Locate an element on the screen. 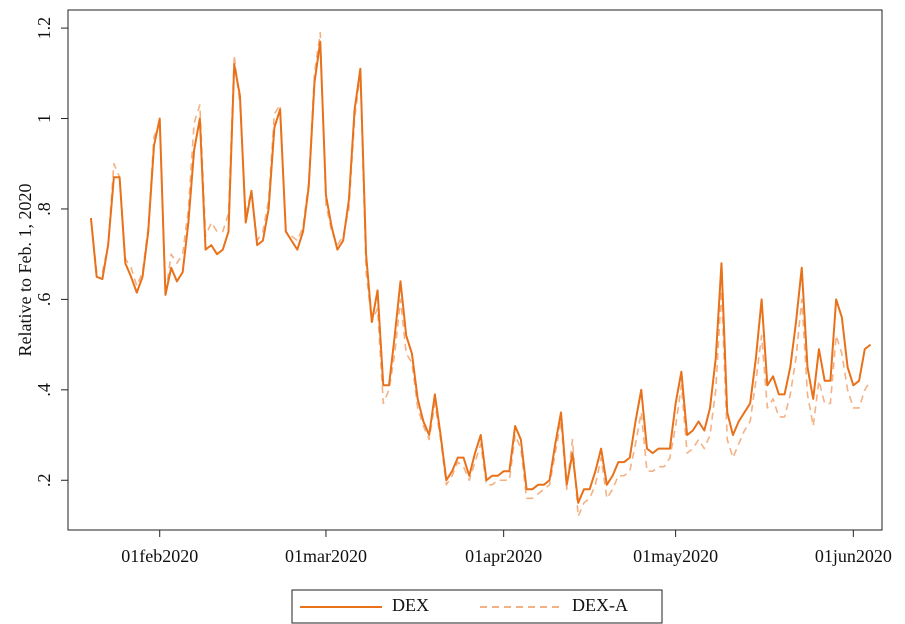 Image resolution: width=905 pixels, height=624 pixels. x-tick-label: 01mar2020 is located at coordinates (326, 556).